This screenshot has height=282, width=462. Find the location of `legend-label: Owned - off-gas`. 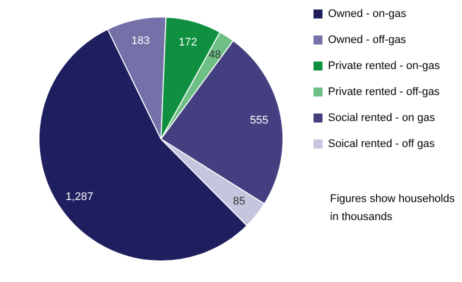

legend-label: Owned - off-gas is located at coordinates (367, 40).